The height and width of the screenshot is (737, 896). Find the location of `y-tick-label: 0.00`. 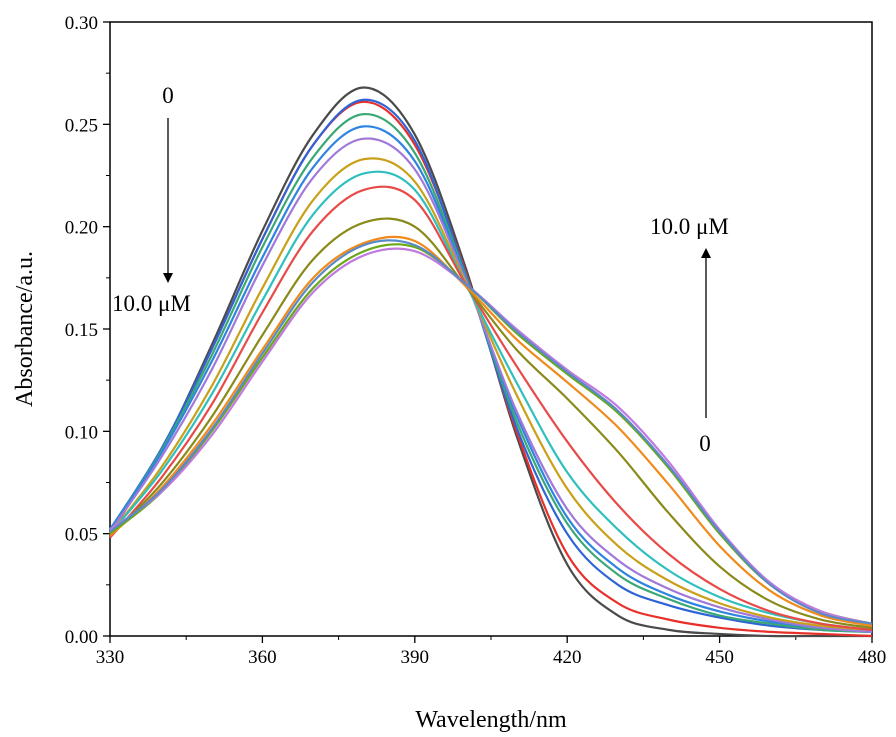

y-tick-label: 0.00 is located at coordinates (81, 637).